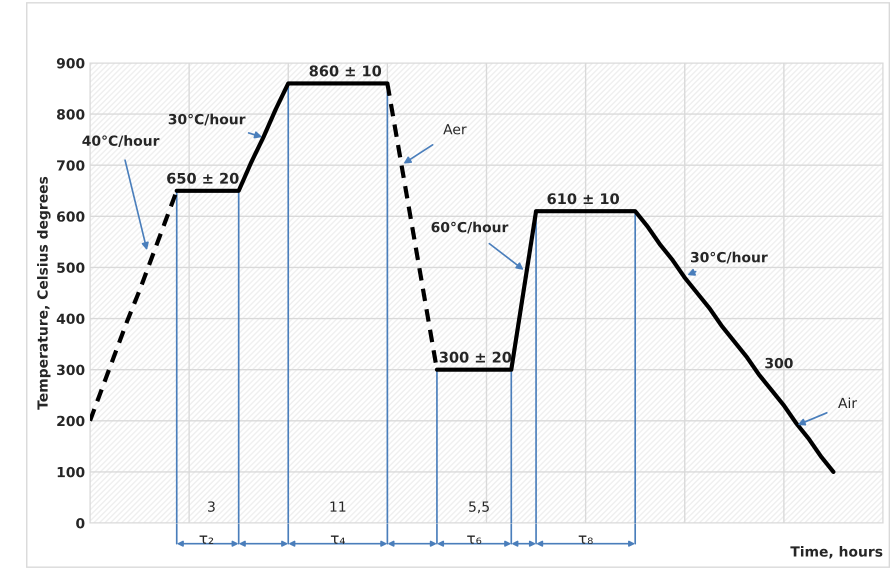 The height and width of the screenshot is (570, 892). Describe the element at coordinates (207, 539) in the screenshot. I see `text: τ₂` at that location.